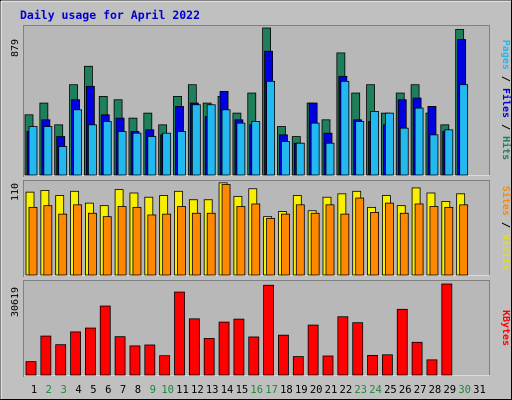 This screenshot has height=400, width=512. I want to click on legend-sites: Sites, so click(506, 201).